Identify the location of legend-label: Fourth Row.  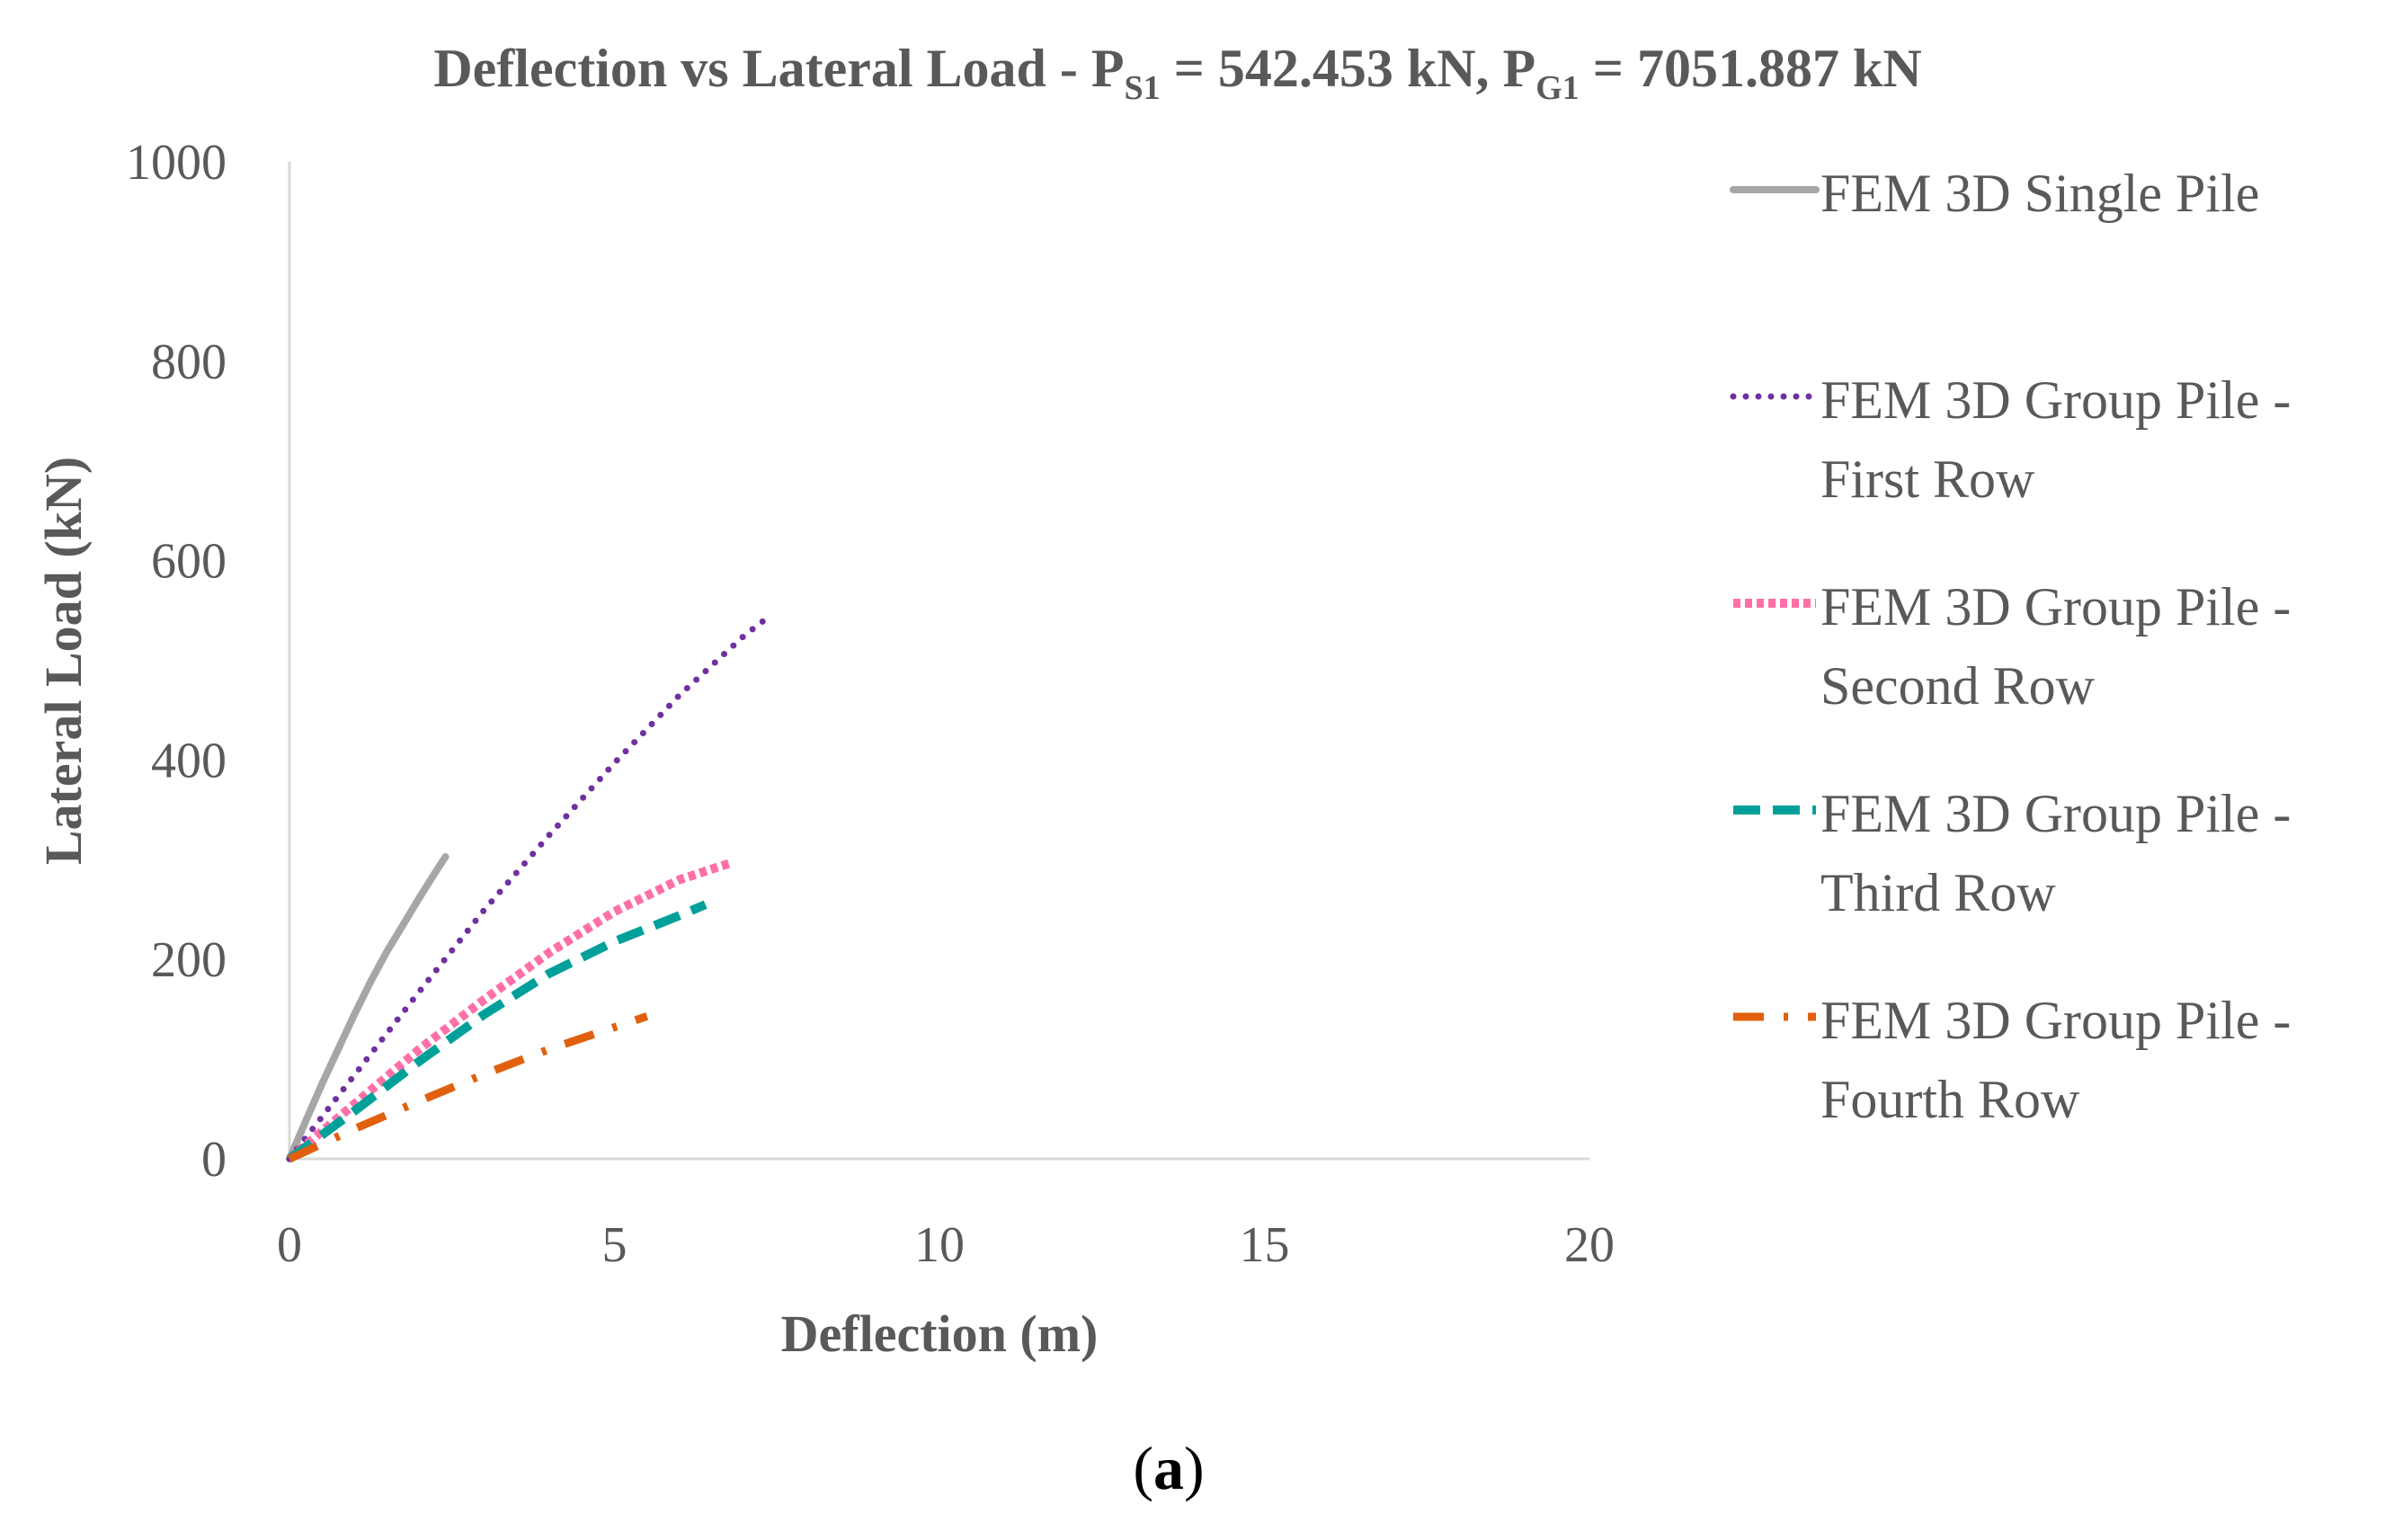
(1950, 1099).